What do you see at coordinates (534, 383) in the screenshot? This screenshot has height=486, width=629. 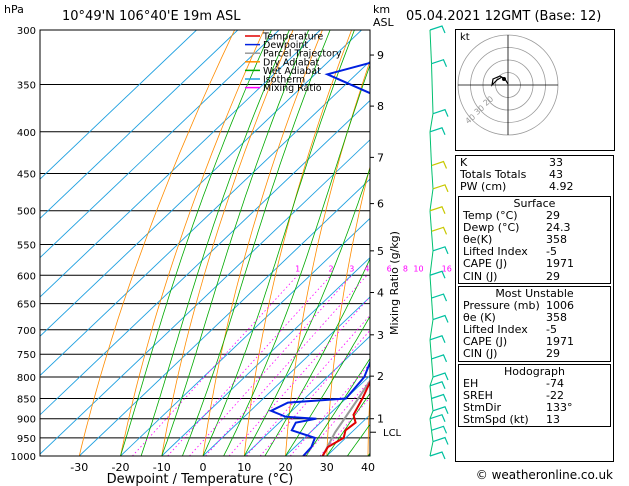 I see `hodograph_table-row: EH -74` at bounding box center [534, 383].